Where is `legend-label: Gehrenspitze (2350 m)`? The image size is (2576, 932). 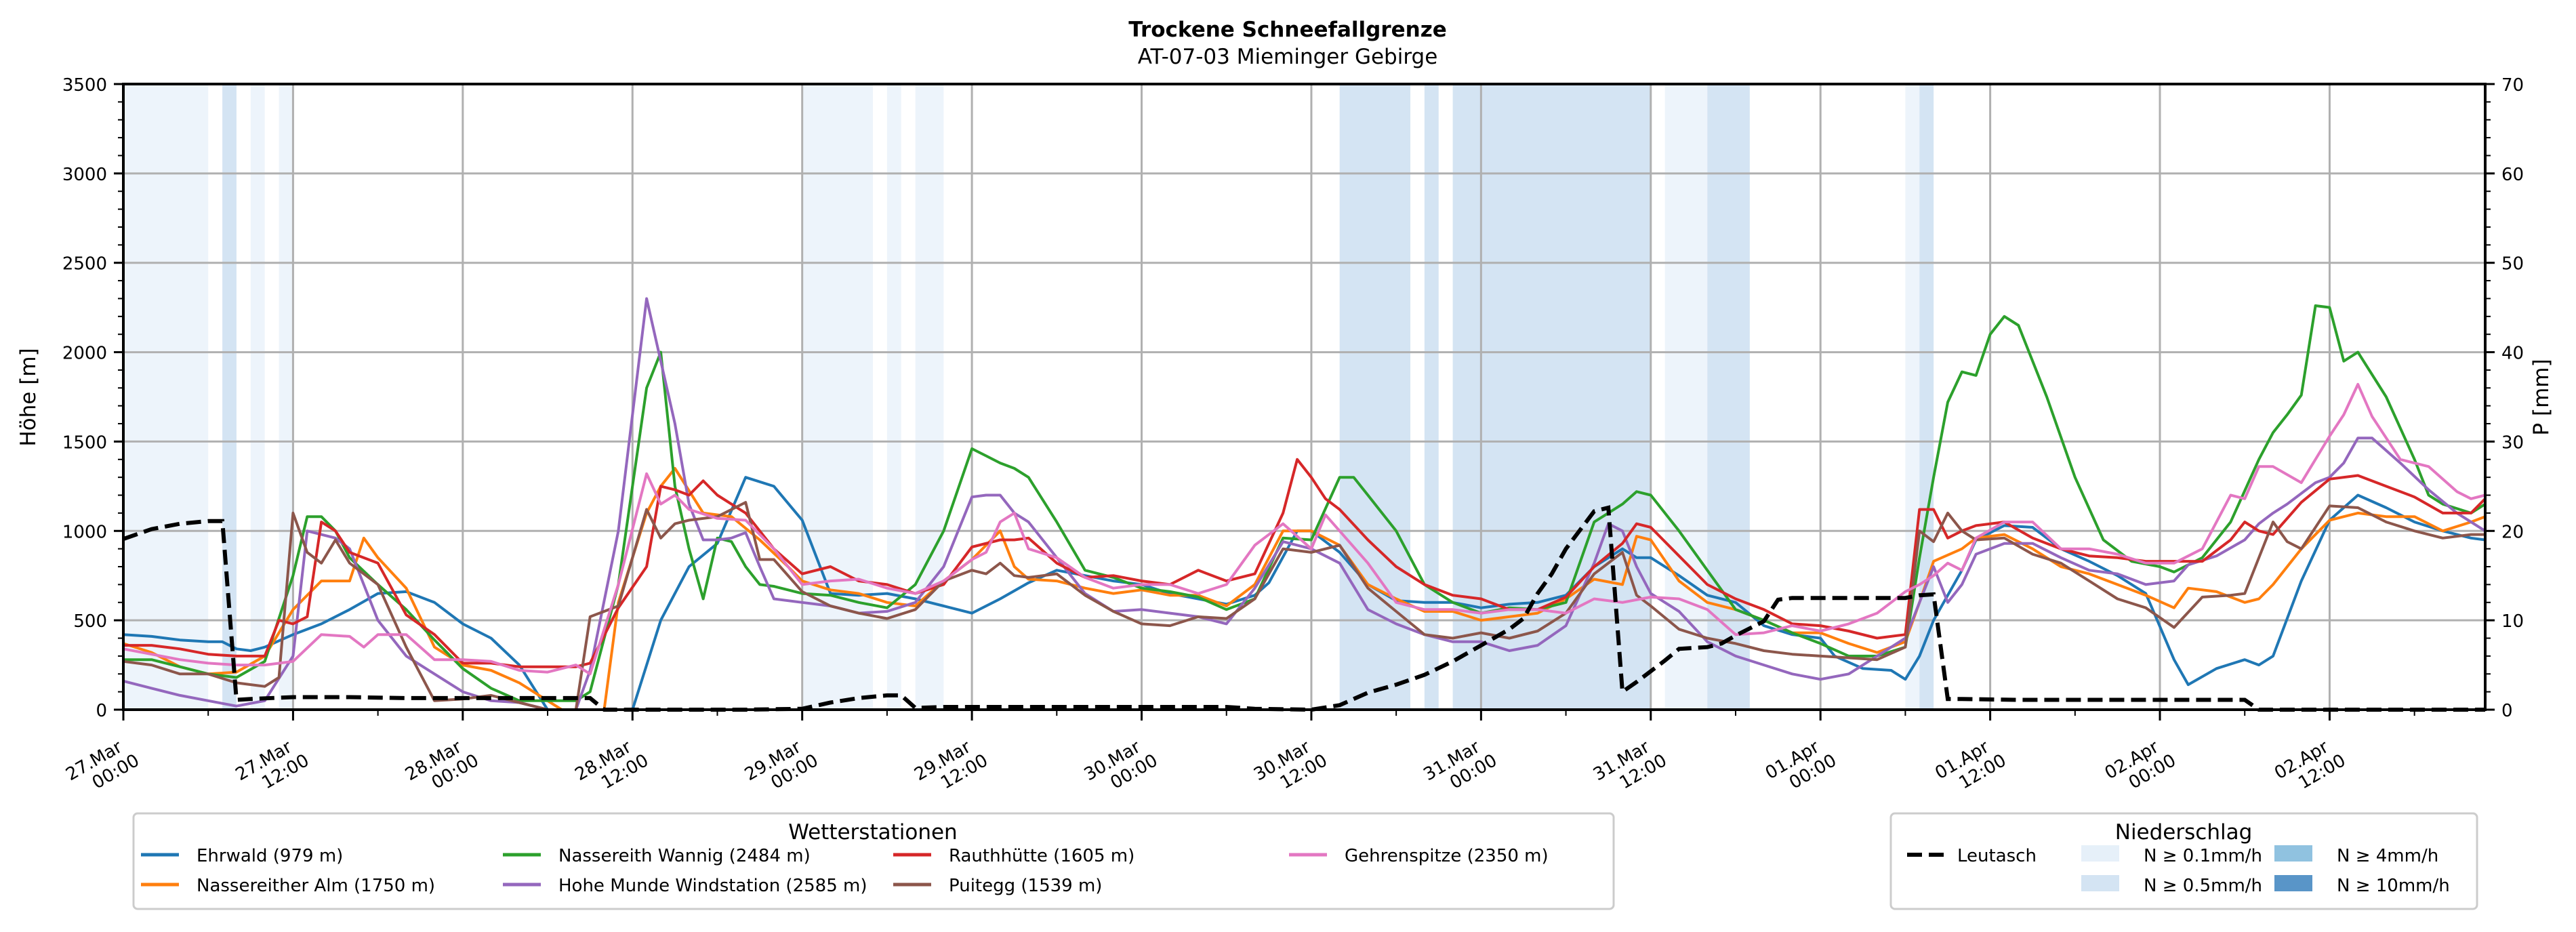 legend-label: Gehrenspitze (2350 m) is located at coordinates (1447, 856).